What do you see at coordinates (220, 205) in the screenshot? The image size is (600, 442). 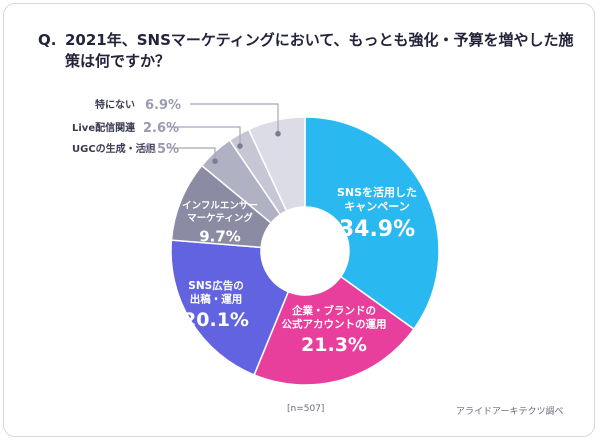 I see `slice-label-4: インフルエンサー` at bounding box center [220, 205].